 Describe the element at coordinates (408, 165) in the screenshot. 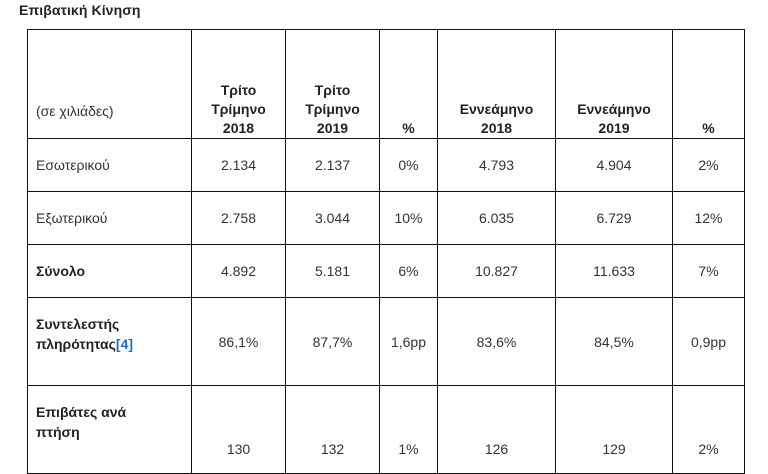

I see `cell: 0%` at that location.